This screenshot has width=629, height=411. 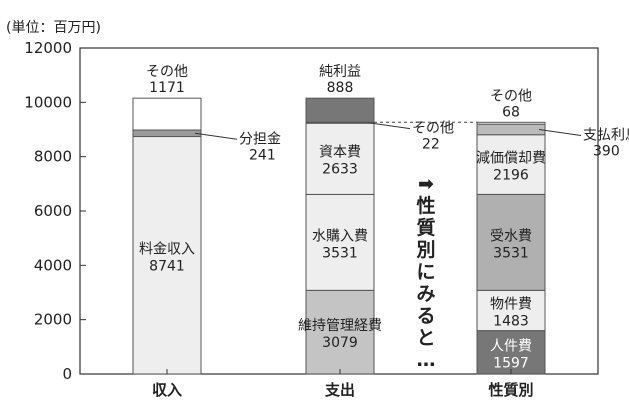 I want to click on segment-name-label: 支払利息, so click(x=606, y=134).